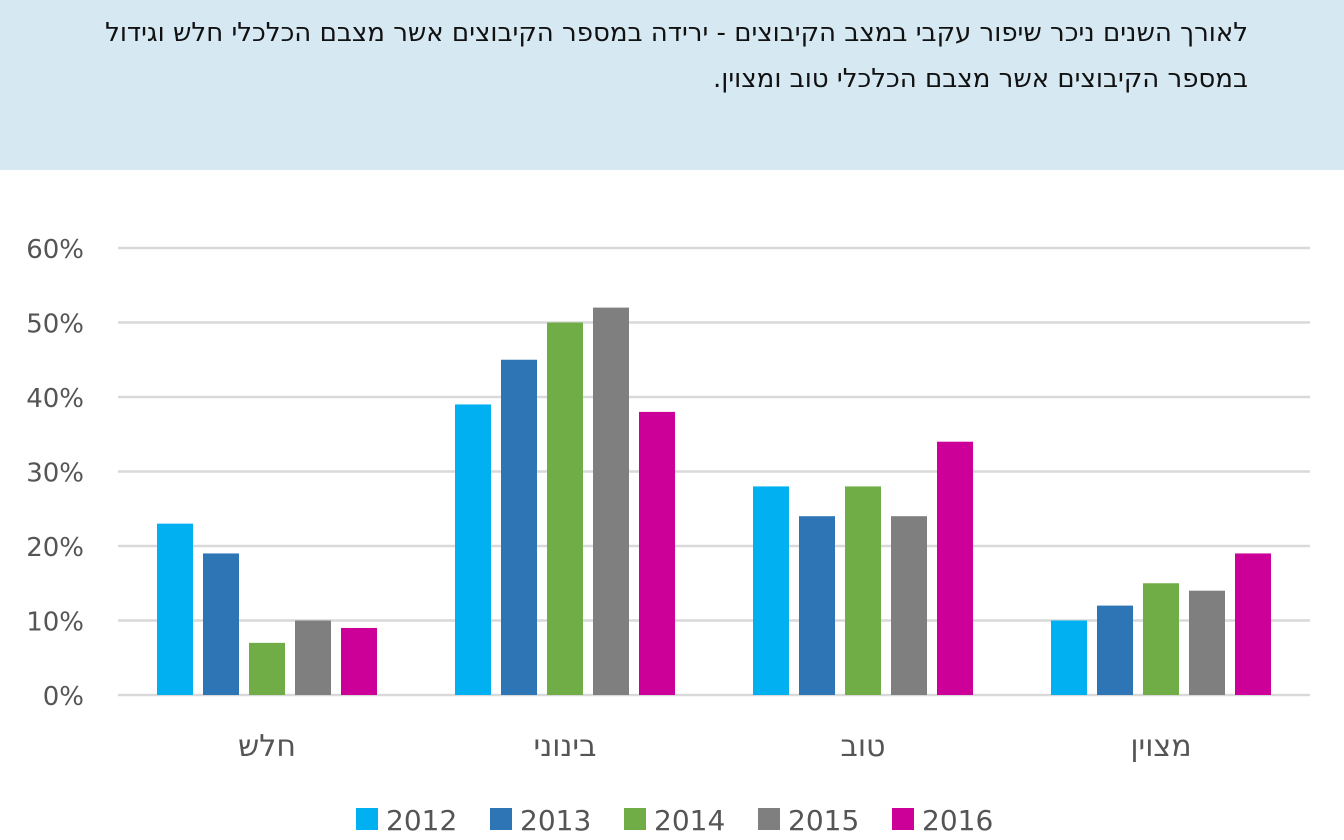  What do you see at coordinates (421, 820) in the screenshot?
I see `legend-label: 2012` at bounding box center [421, 820].